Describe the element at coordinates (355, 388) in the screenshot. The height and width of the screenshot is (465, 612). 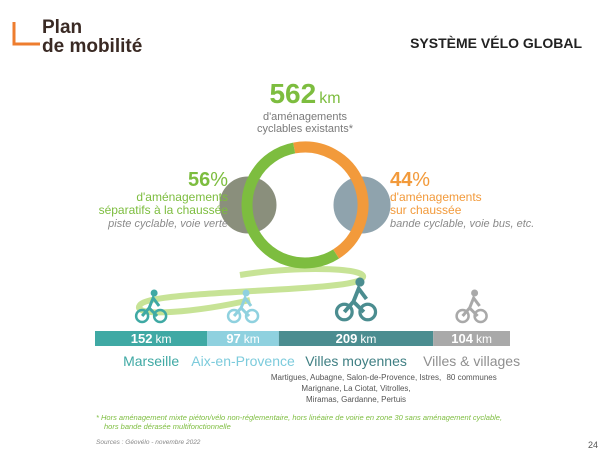
I see `segment-note: Marignane, La Ciotat, Vitrolles,` at that location.